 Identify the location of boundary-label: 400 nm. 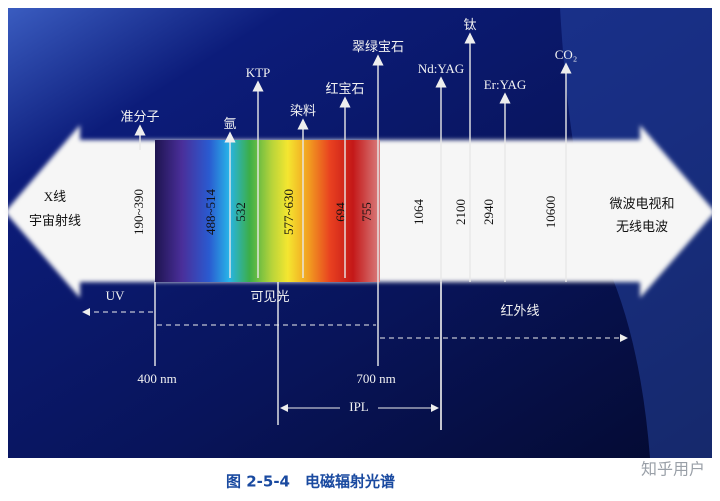
(156, 378).